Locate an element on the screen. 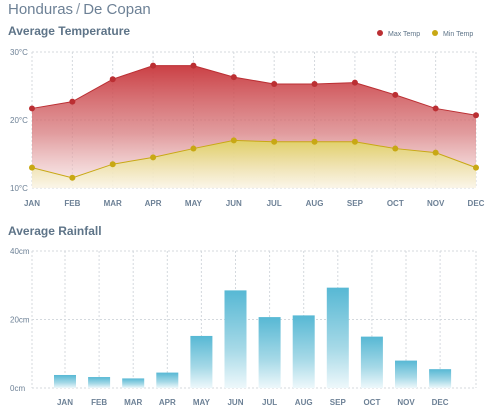  legend-max-temp-marker is located at coordinates (380, 33).